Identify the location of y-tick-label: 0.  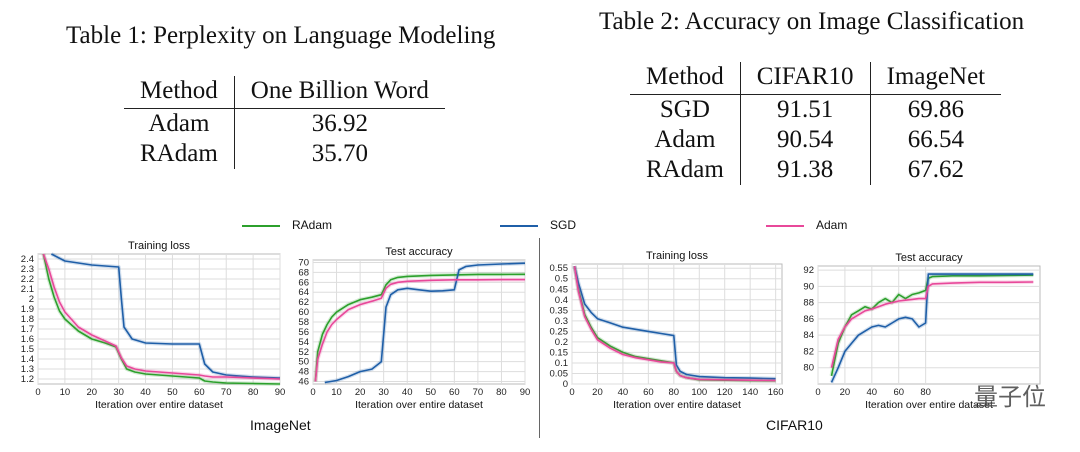
(565, 384).